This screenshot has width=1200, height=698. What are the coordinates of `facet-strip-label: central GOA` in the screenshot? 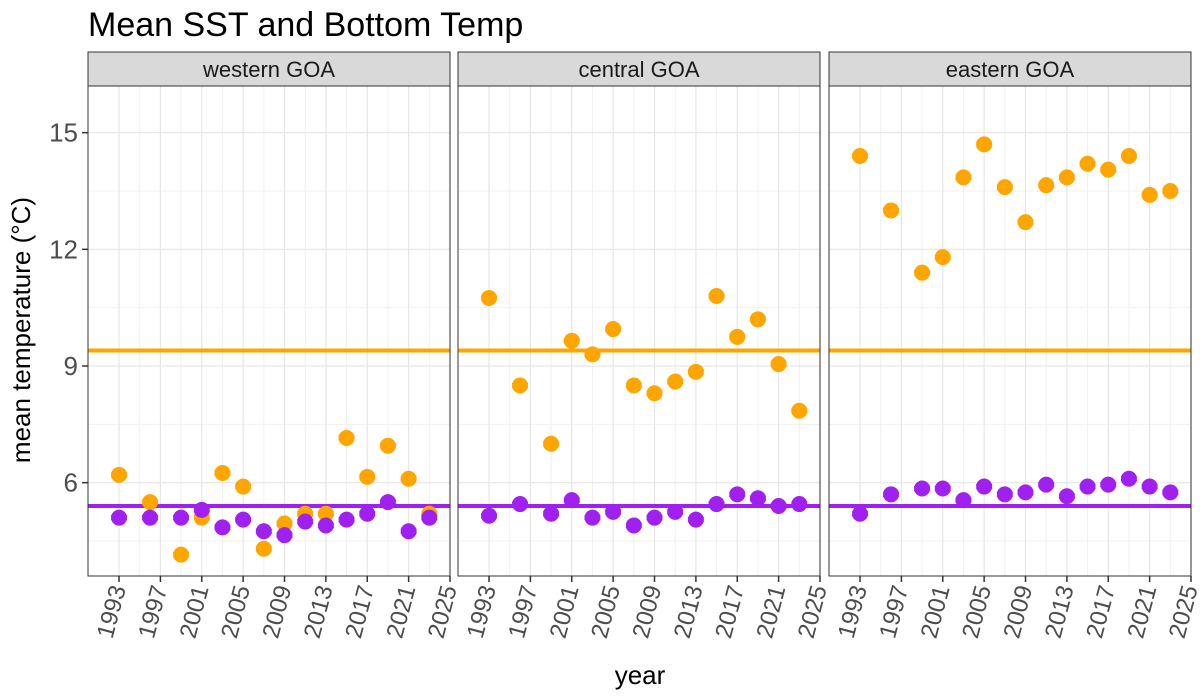 It's located at (638, 69).